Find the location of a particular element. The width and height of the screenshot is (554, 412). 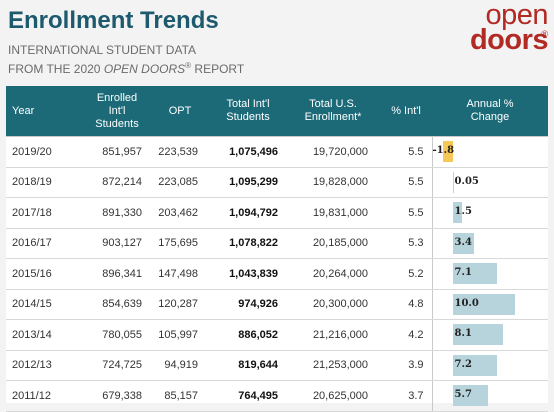

subtitle-pre: FROM THE 2020 is located at coordinates (56, 69).